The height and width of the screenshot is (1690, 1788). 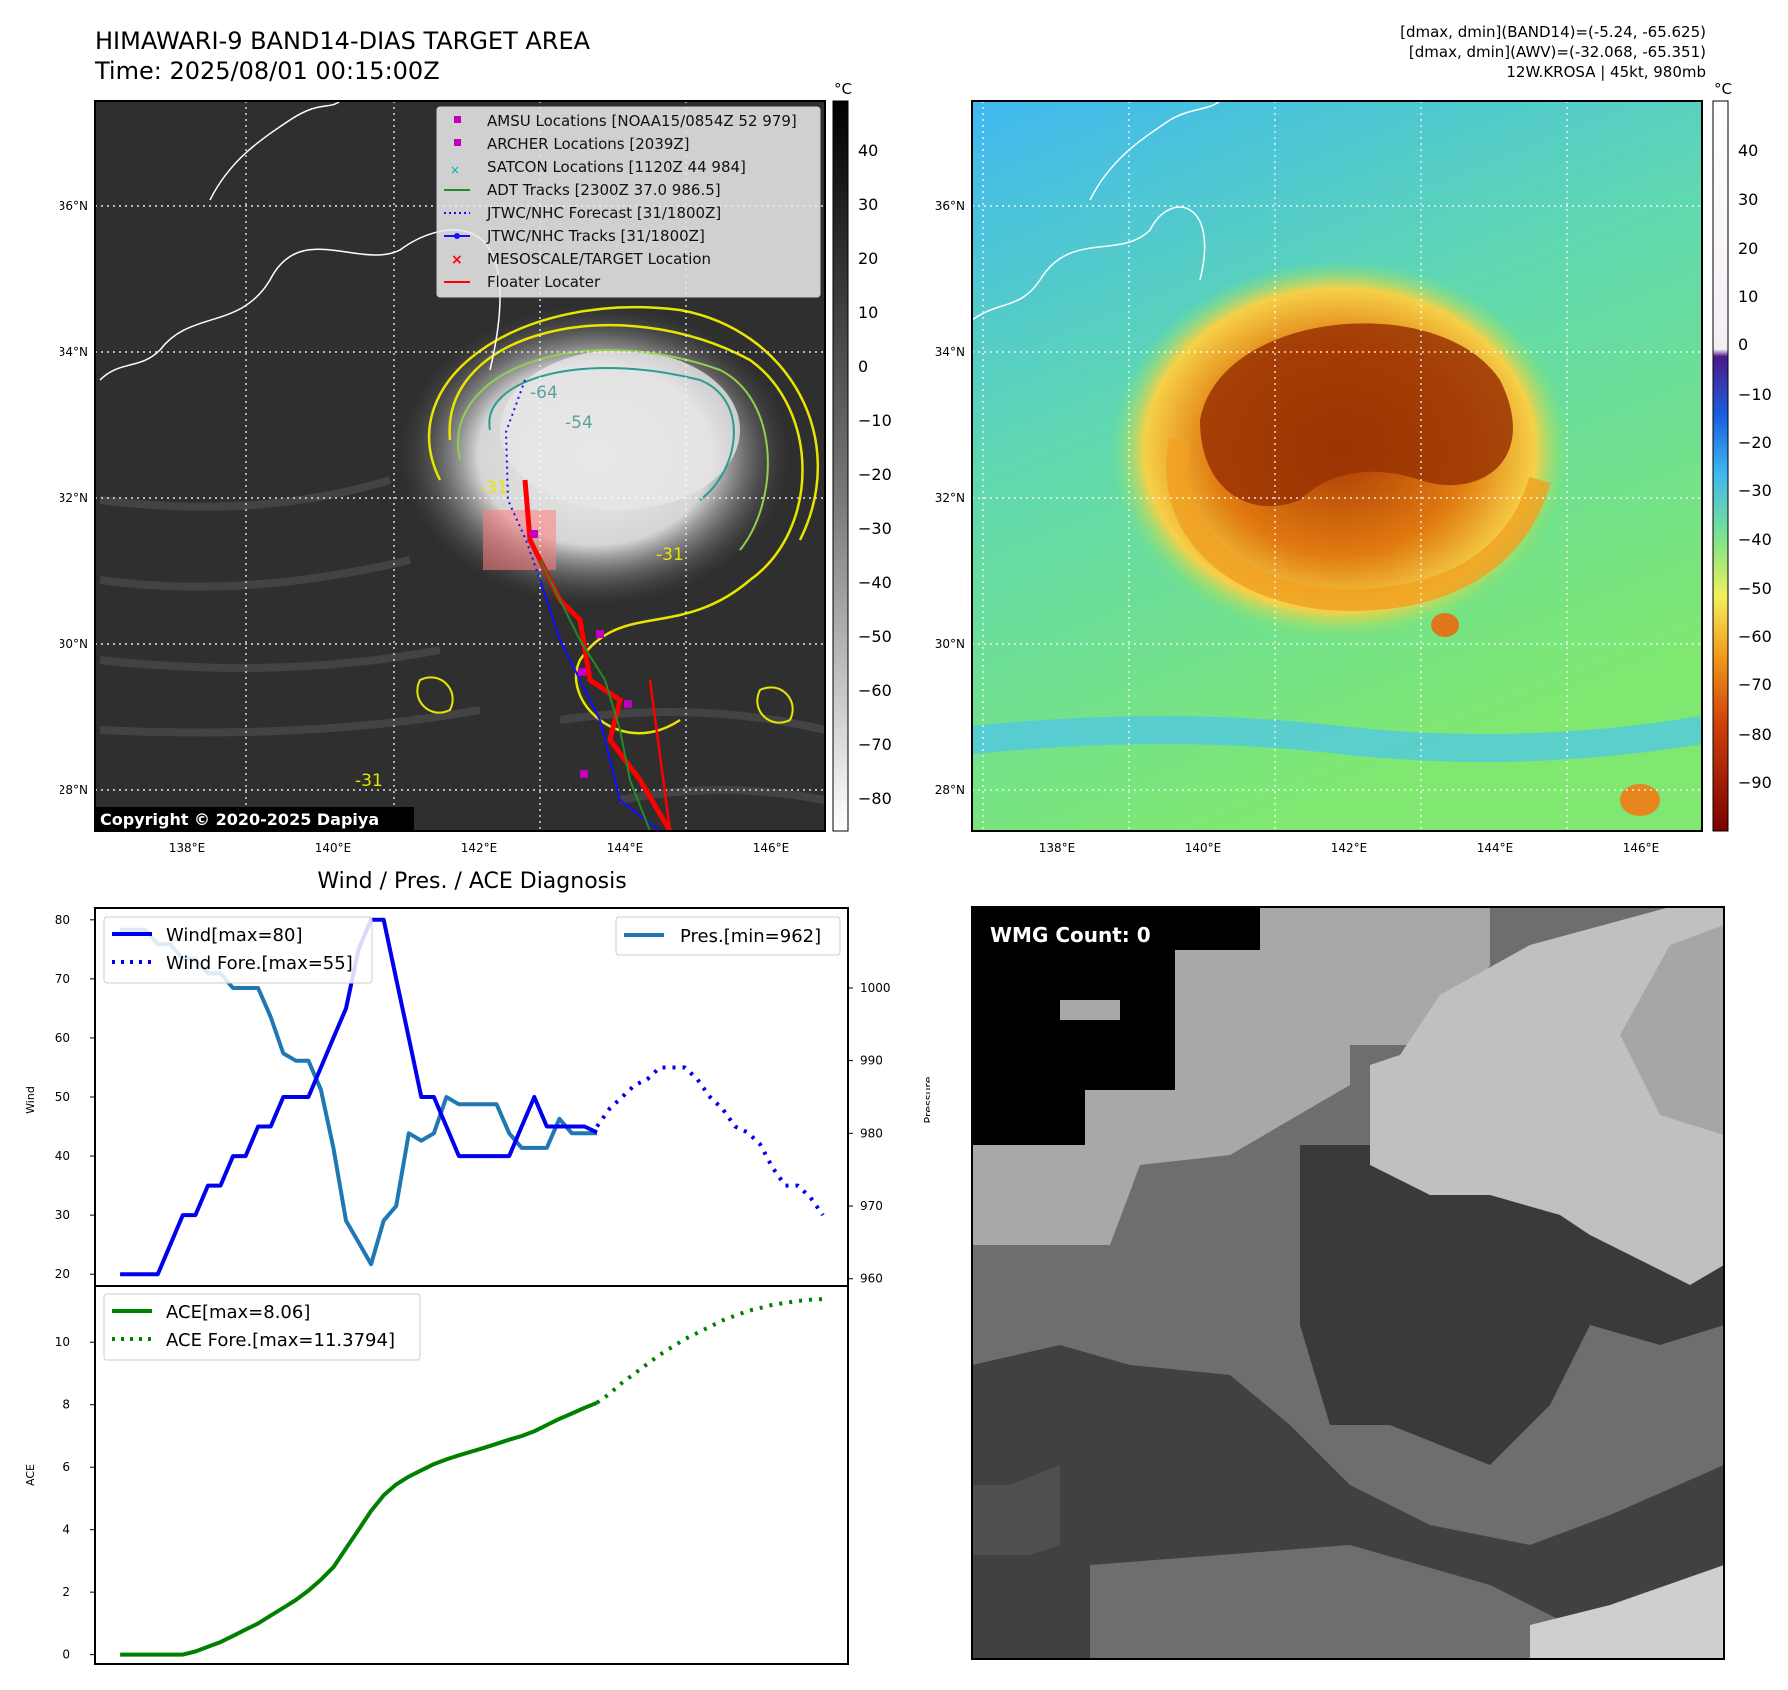 I want to click on info-band14: [dmax, dmin](BAND14)=(-5.24, -65.625), so click(x=1553, y=32).